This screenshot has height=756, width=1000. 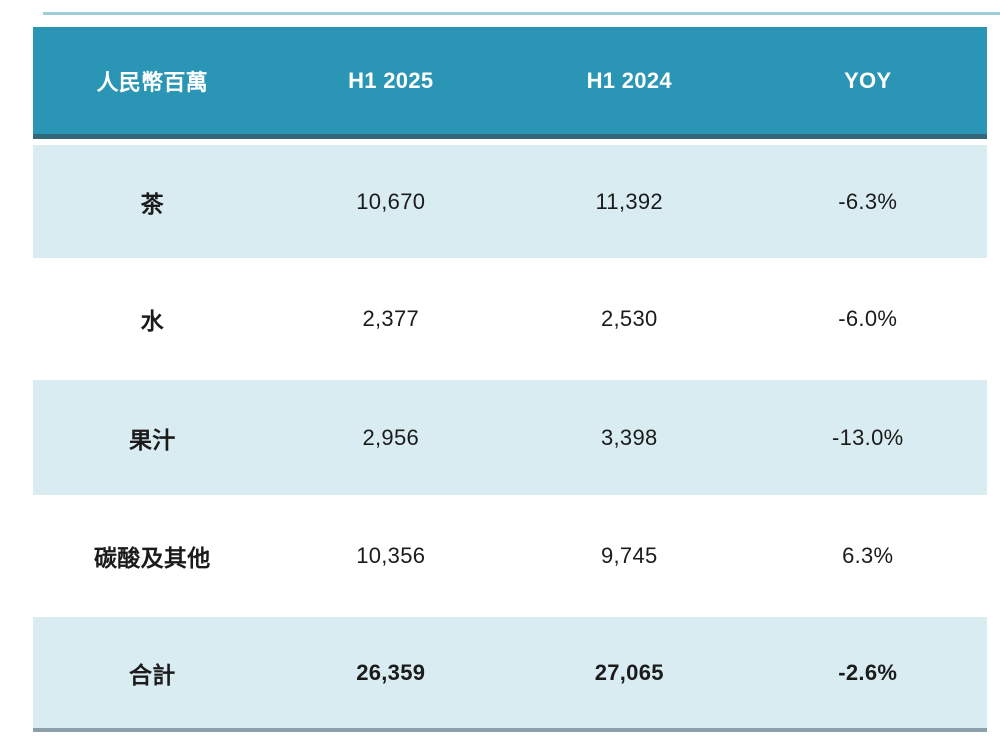 What do you see at coordinates (629, 201) in the screenshot?
I see `value-h1-2024: 11,392` at bounding box center [629, 201].